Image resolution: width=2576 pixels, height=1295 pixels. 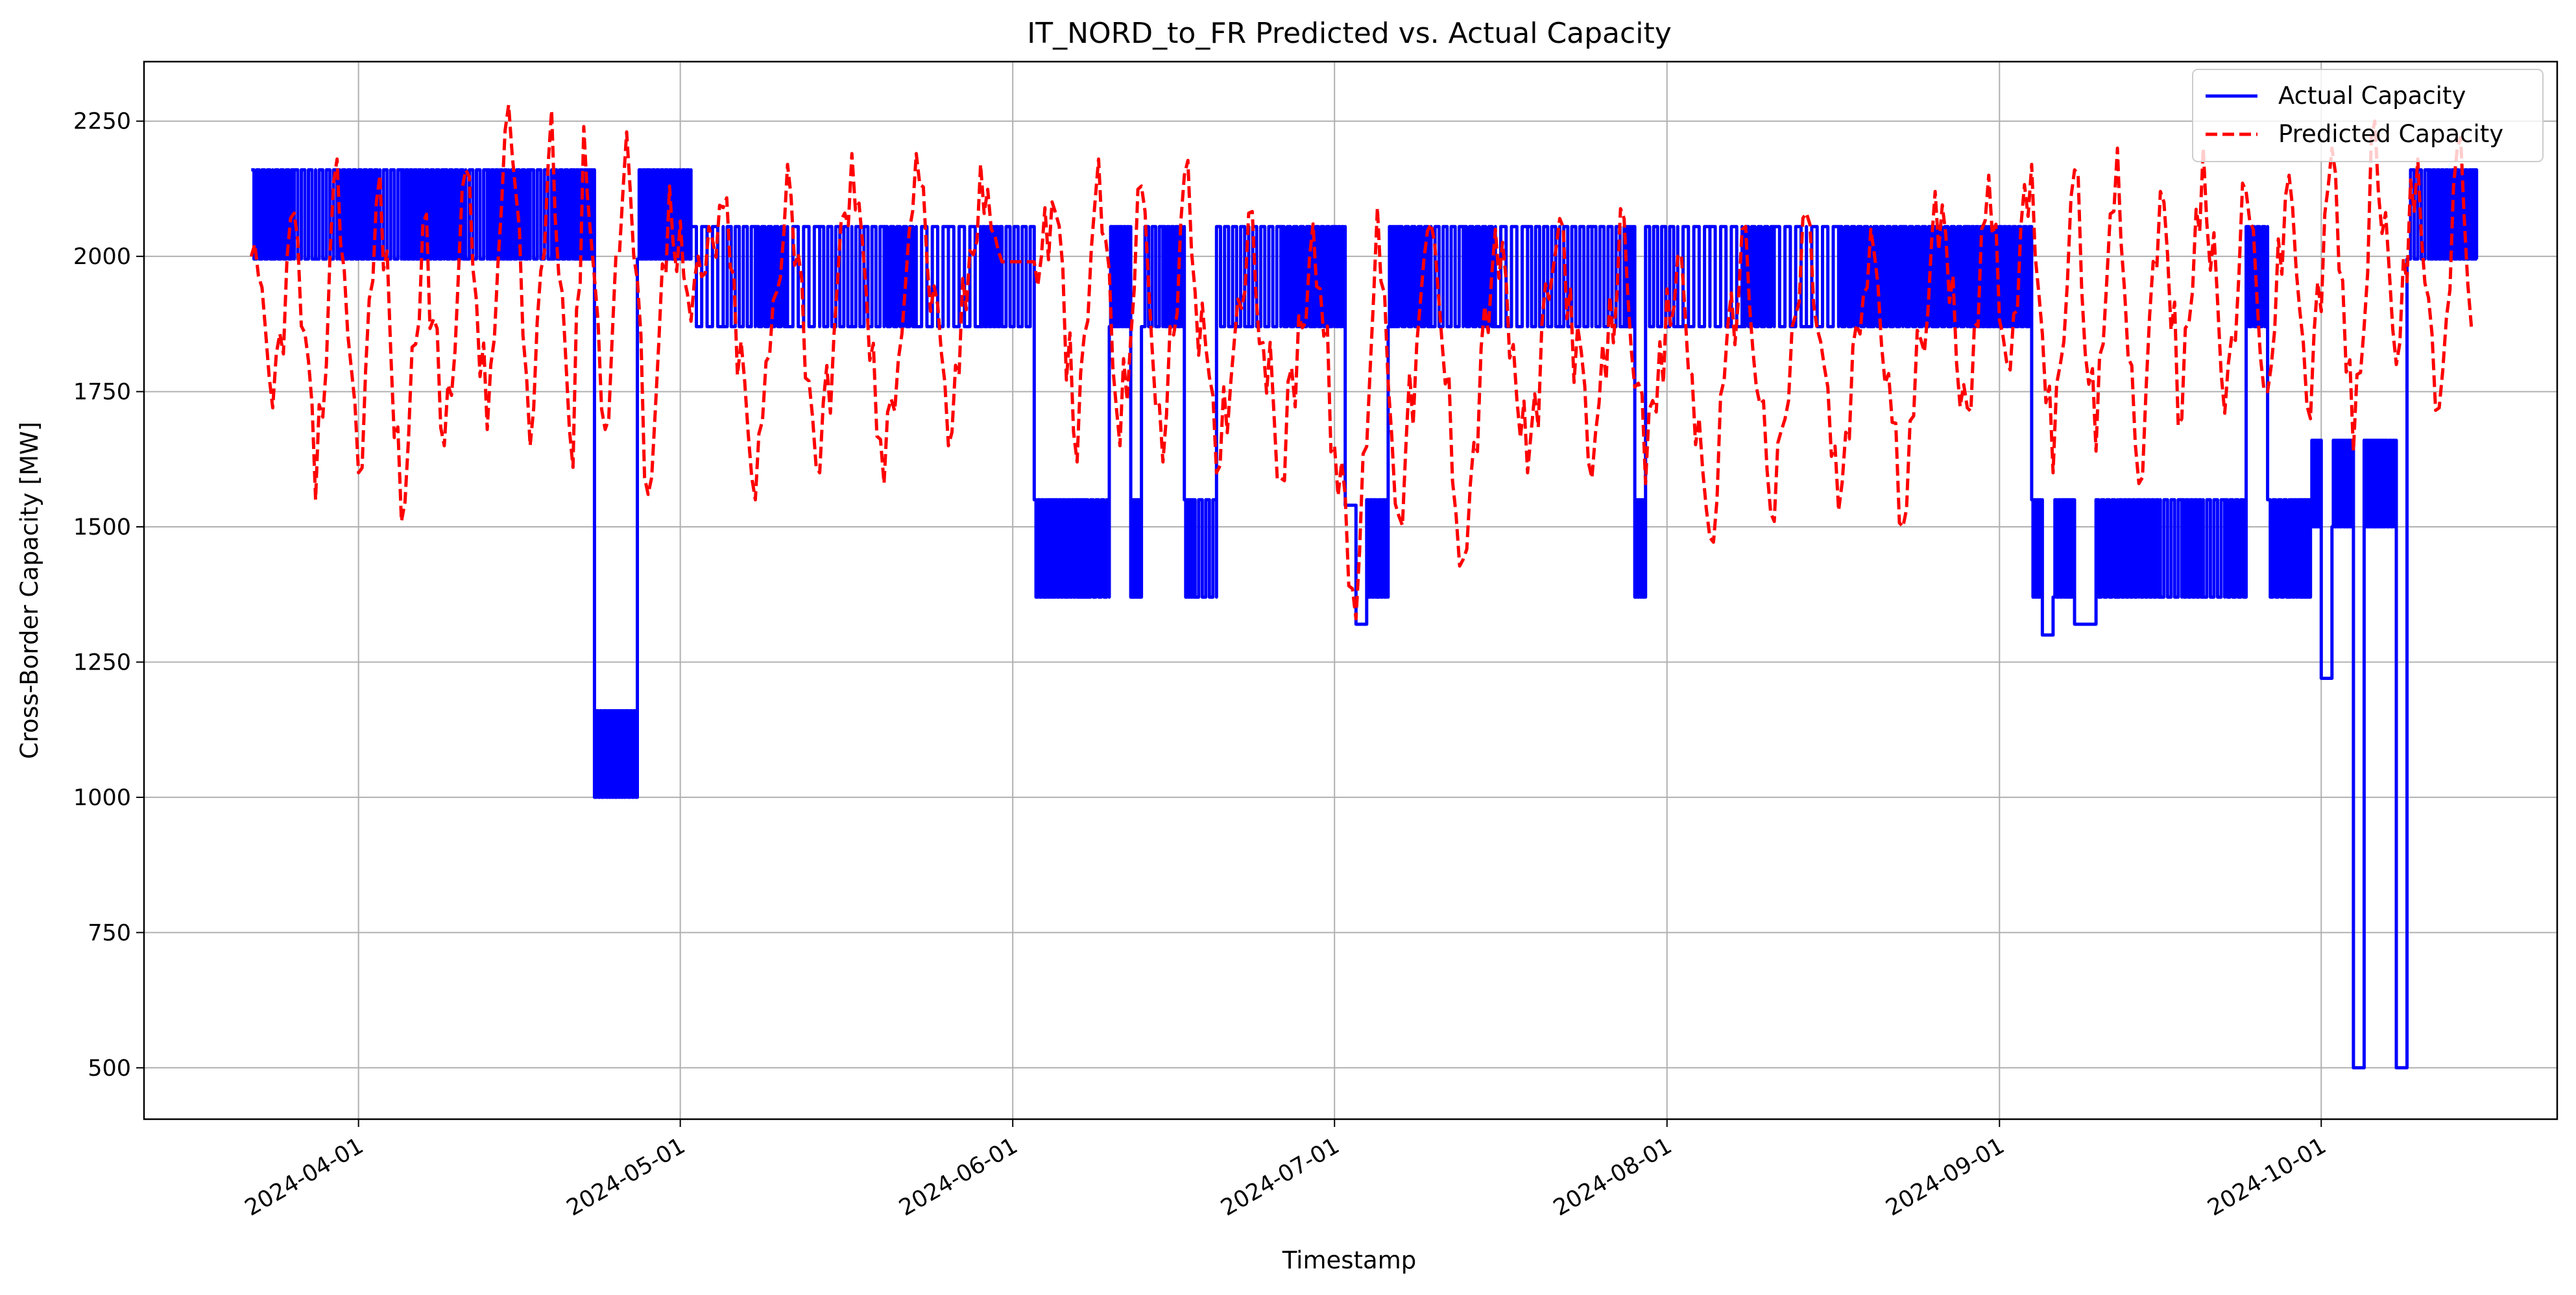 What do you see at coordinates (109, 933) in the screenshot?
I see `y-tick-label: 750` at bounding box center [109, 933].